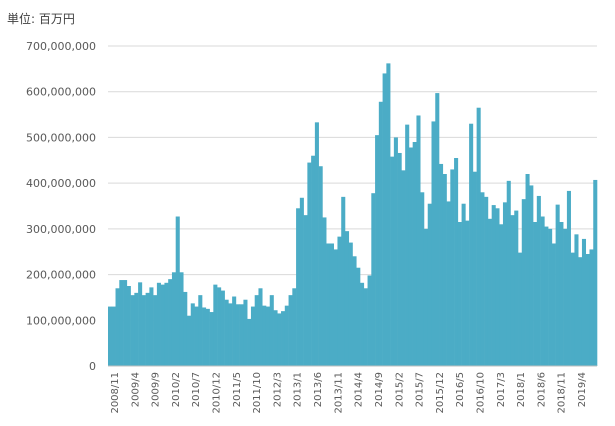 The width and height of the screenshot is (615, 426). What do you see at coordinates (359, 389) in the screenshot?
I see `x-tick-label: 2014/4` at bounding box center [359, 389].